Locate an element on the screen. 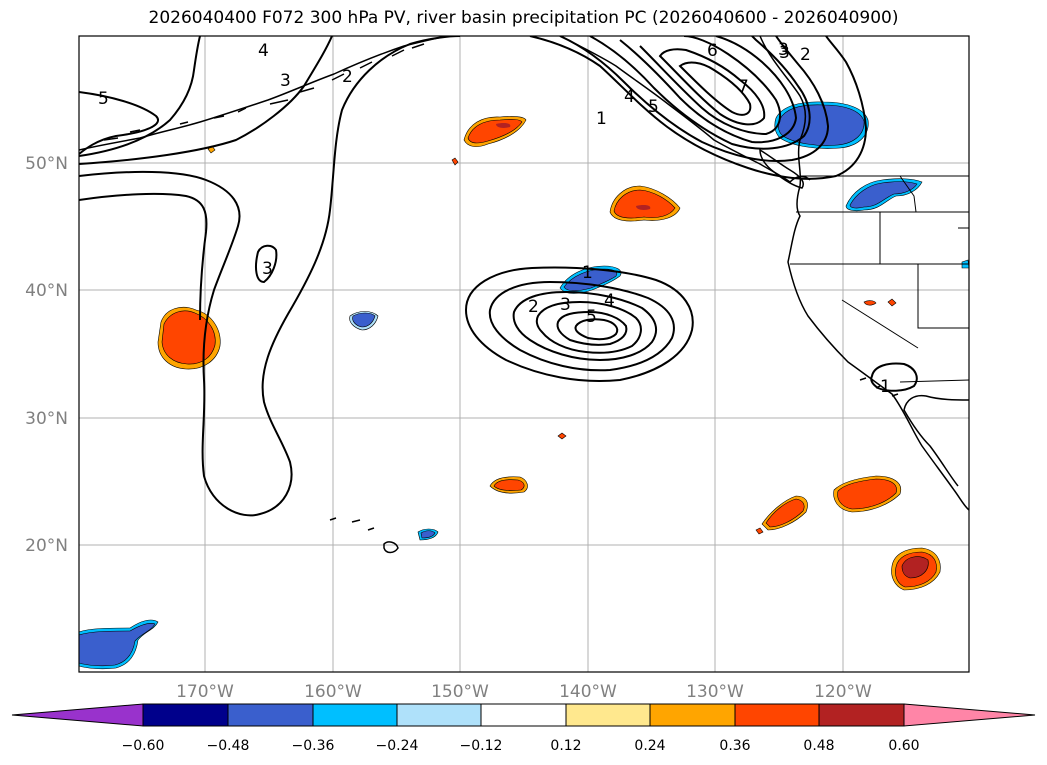 This screenshot has height=765, width=1047. latitude-labels: 50°N 40°N 30°N 20°N is located at coordinates (46, 355).